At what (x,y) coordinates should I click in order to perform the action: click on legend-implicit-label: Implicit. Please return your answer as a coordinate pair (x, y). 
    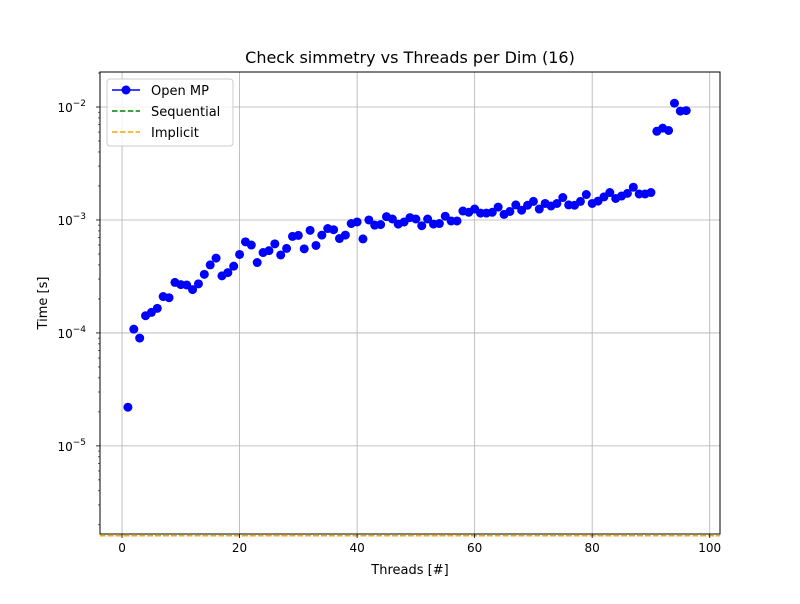
    Looking at the image, I should click on (175, 133).